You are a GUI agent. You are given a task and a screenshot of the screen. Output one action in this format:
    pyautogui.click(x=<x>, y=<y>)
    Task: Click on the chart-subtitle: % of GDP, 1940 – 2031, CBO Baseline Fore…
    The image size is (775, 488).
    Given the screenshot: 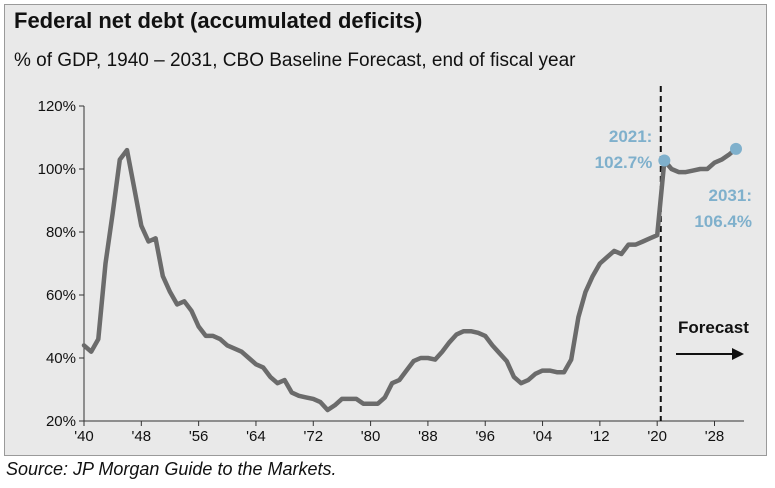 What is the action you would take?
    pyautogui.click(x=295, y=60)
    